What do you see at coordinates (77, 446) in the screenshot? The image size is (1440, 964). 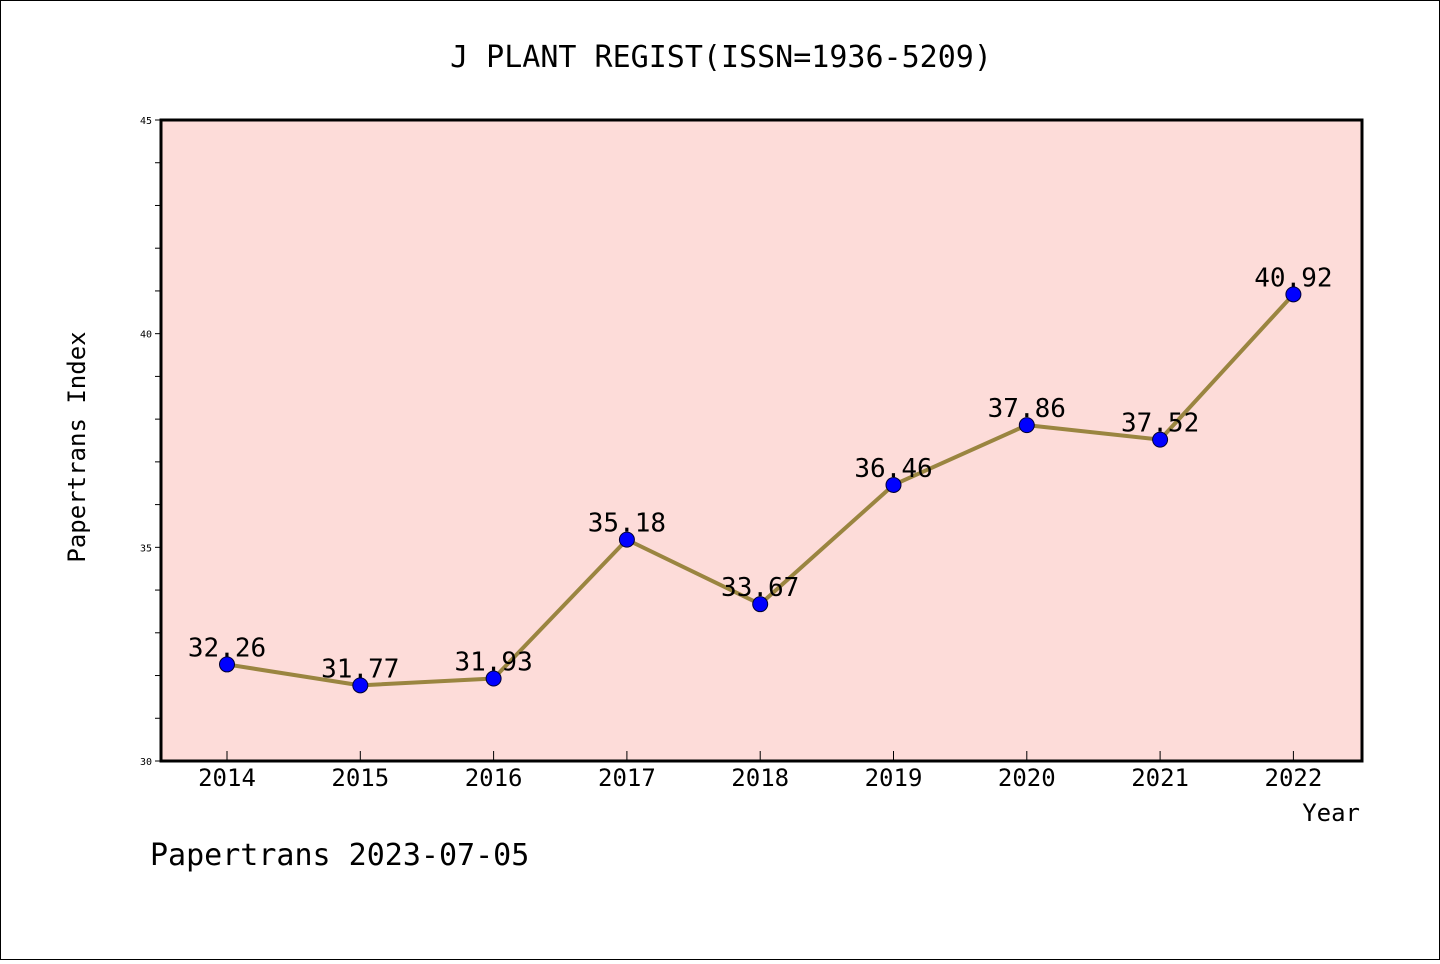 I see `y-axis-label: Papertrans Index` at bounding box center [77, 446].